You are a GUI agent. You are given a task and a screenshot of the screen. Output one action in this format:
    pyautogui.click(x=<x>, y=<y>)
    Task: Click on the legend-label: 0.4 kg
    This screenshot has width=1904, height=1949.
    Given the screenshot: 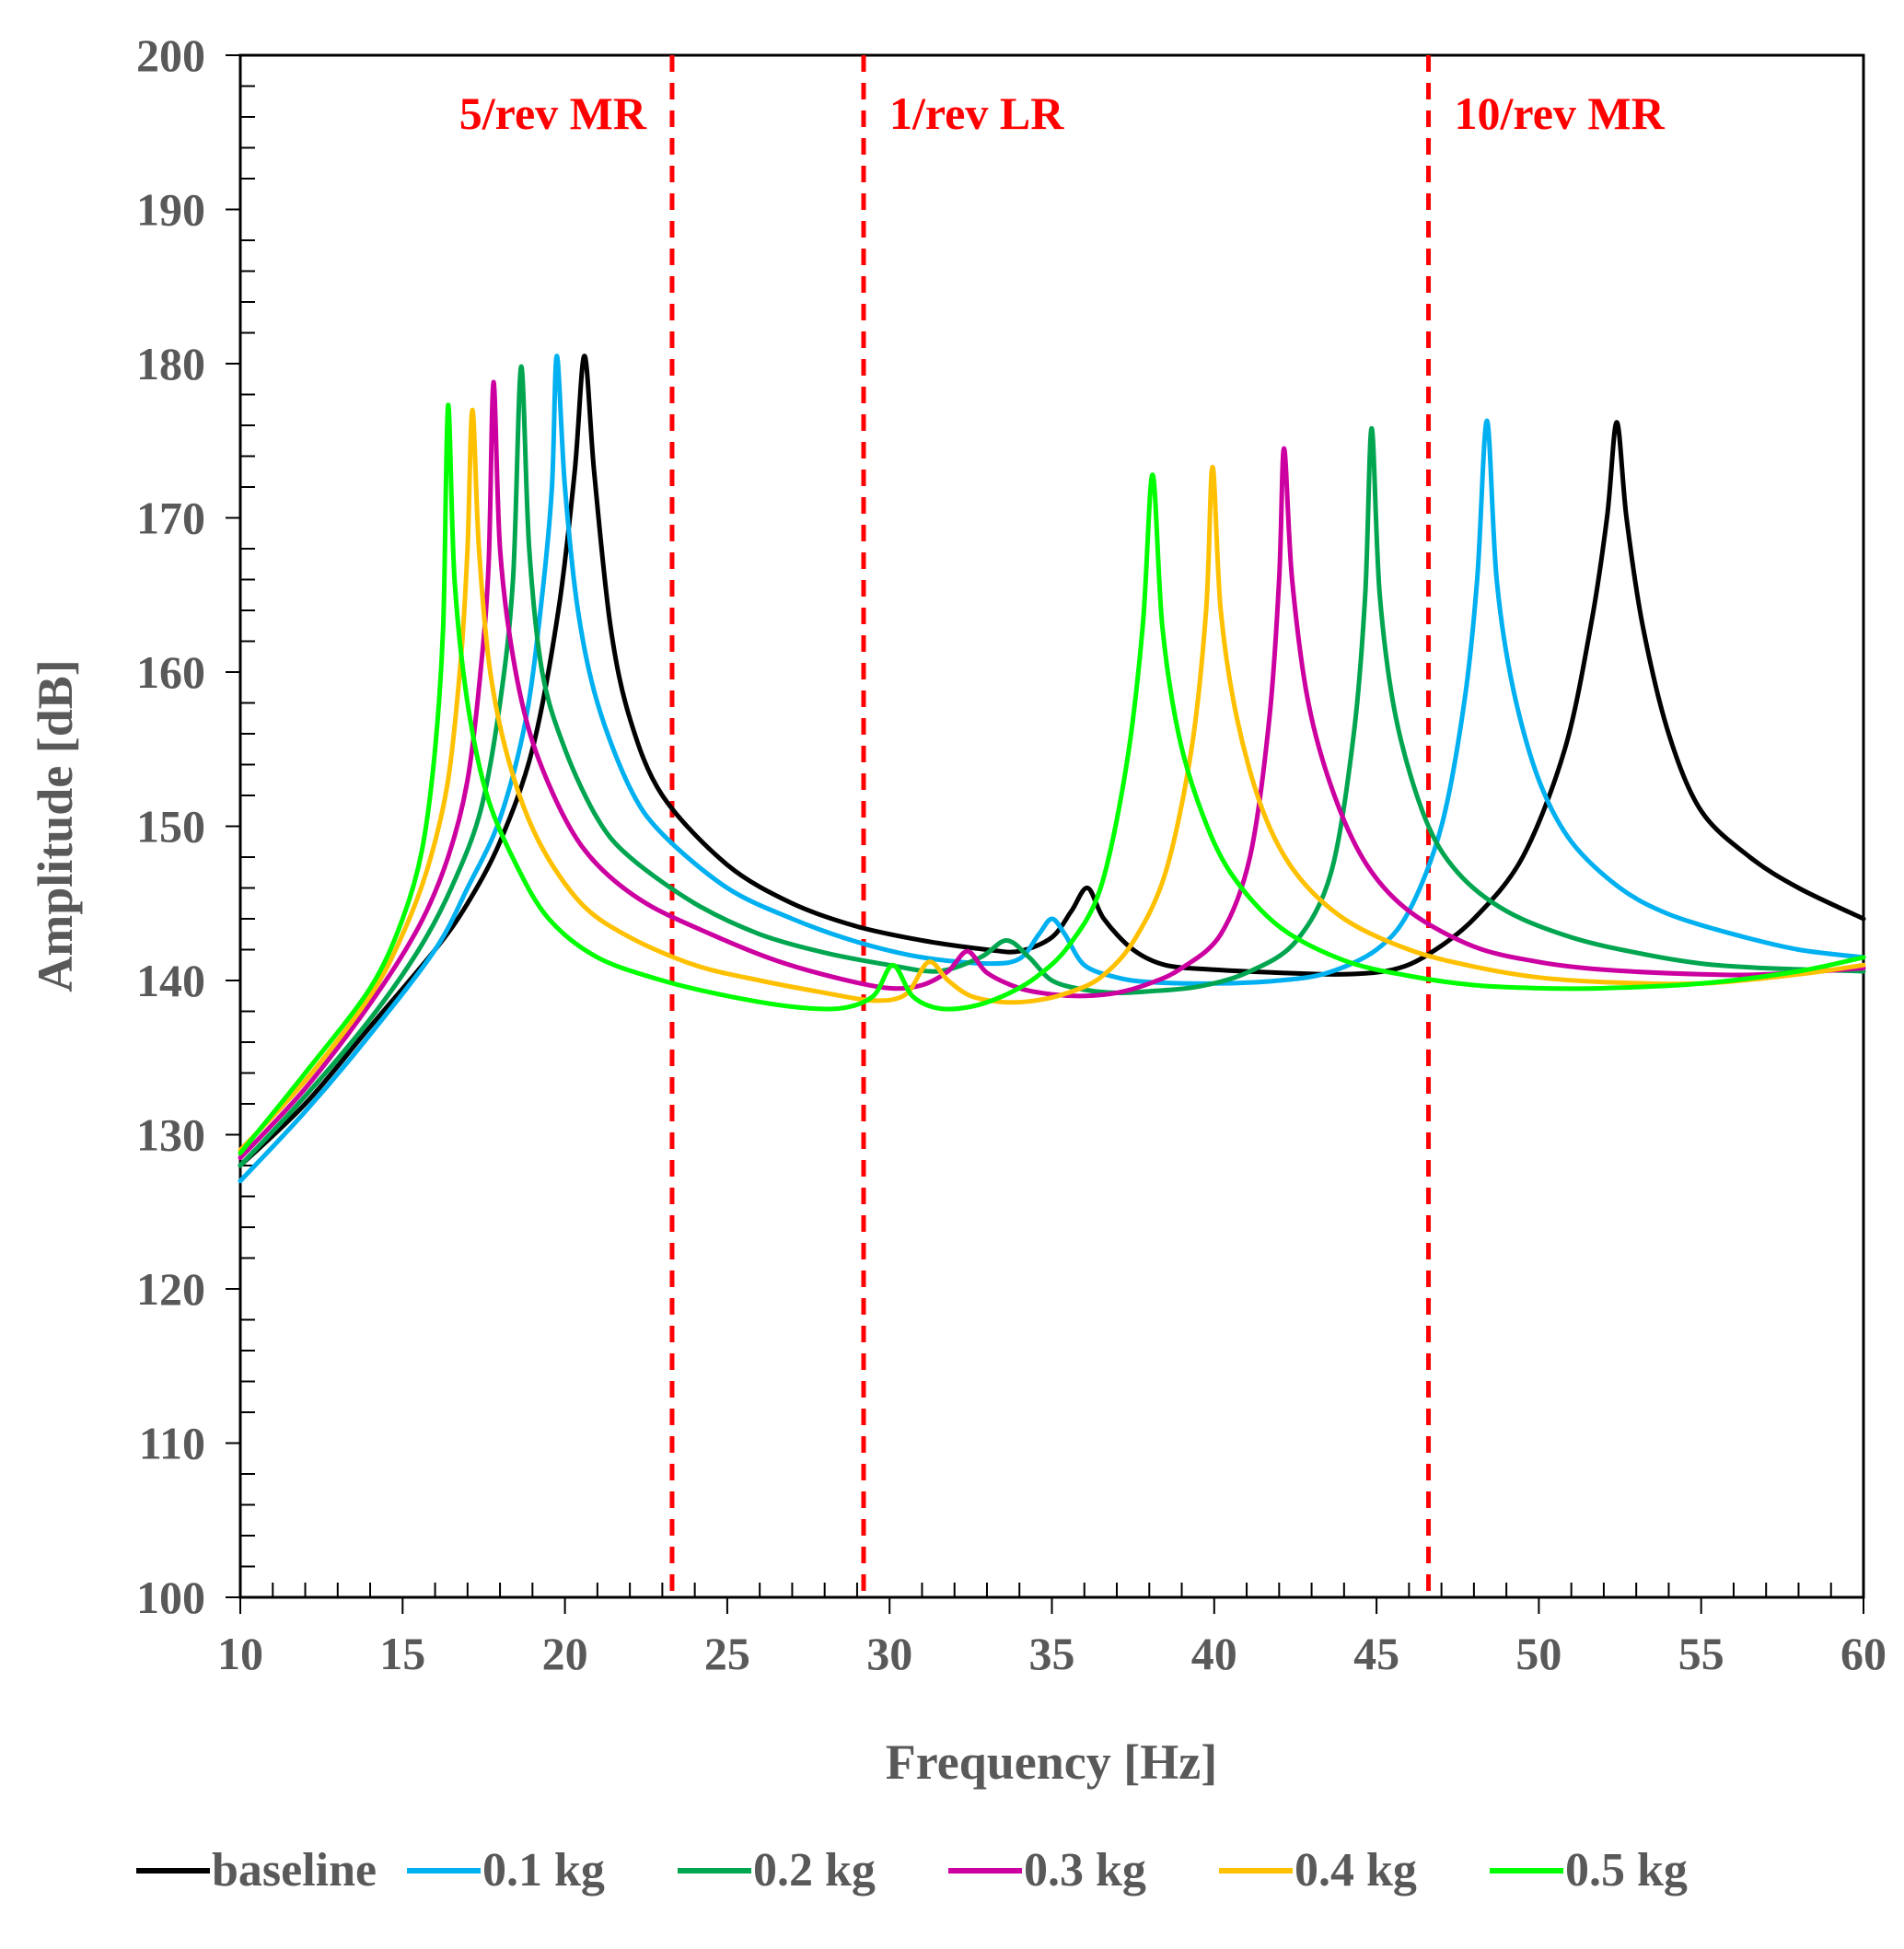 What is the action you would take?
    pyautogui.click(x=1355, y=1870)
    